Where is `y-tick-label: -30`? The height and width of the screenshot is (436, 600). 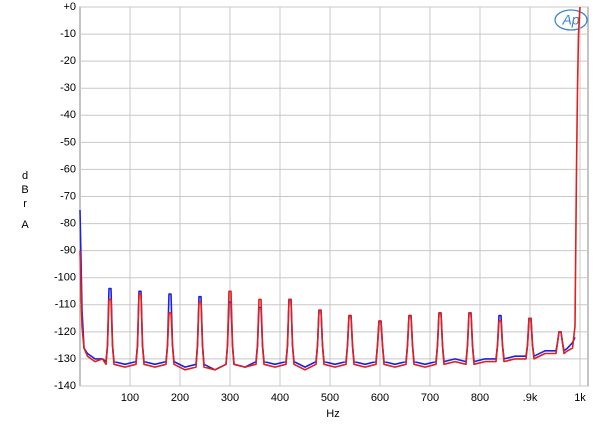
y-tick-label: -30 is located at coordinates (68, 88).